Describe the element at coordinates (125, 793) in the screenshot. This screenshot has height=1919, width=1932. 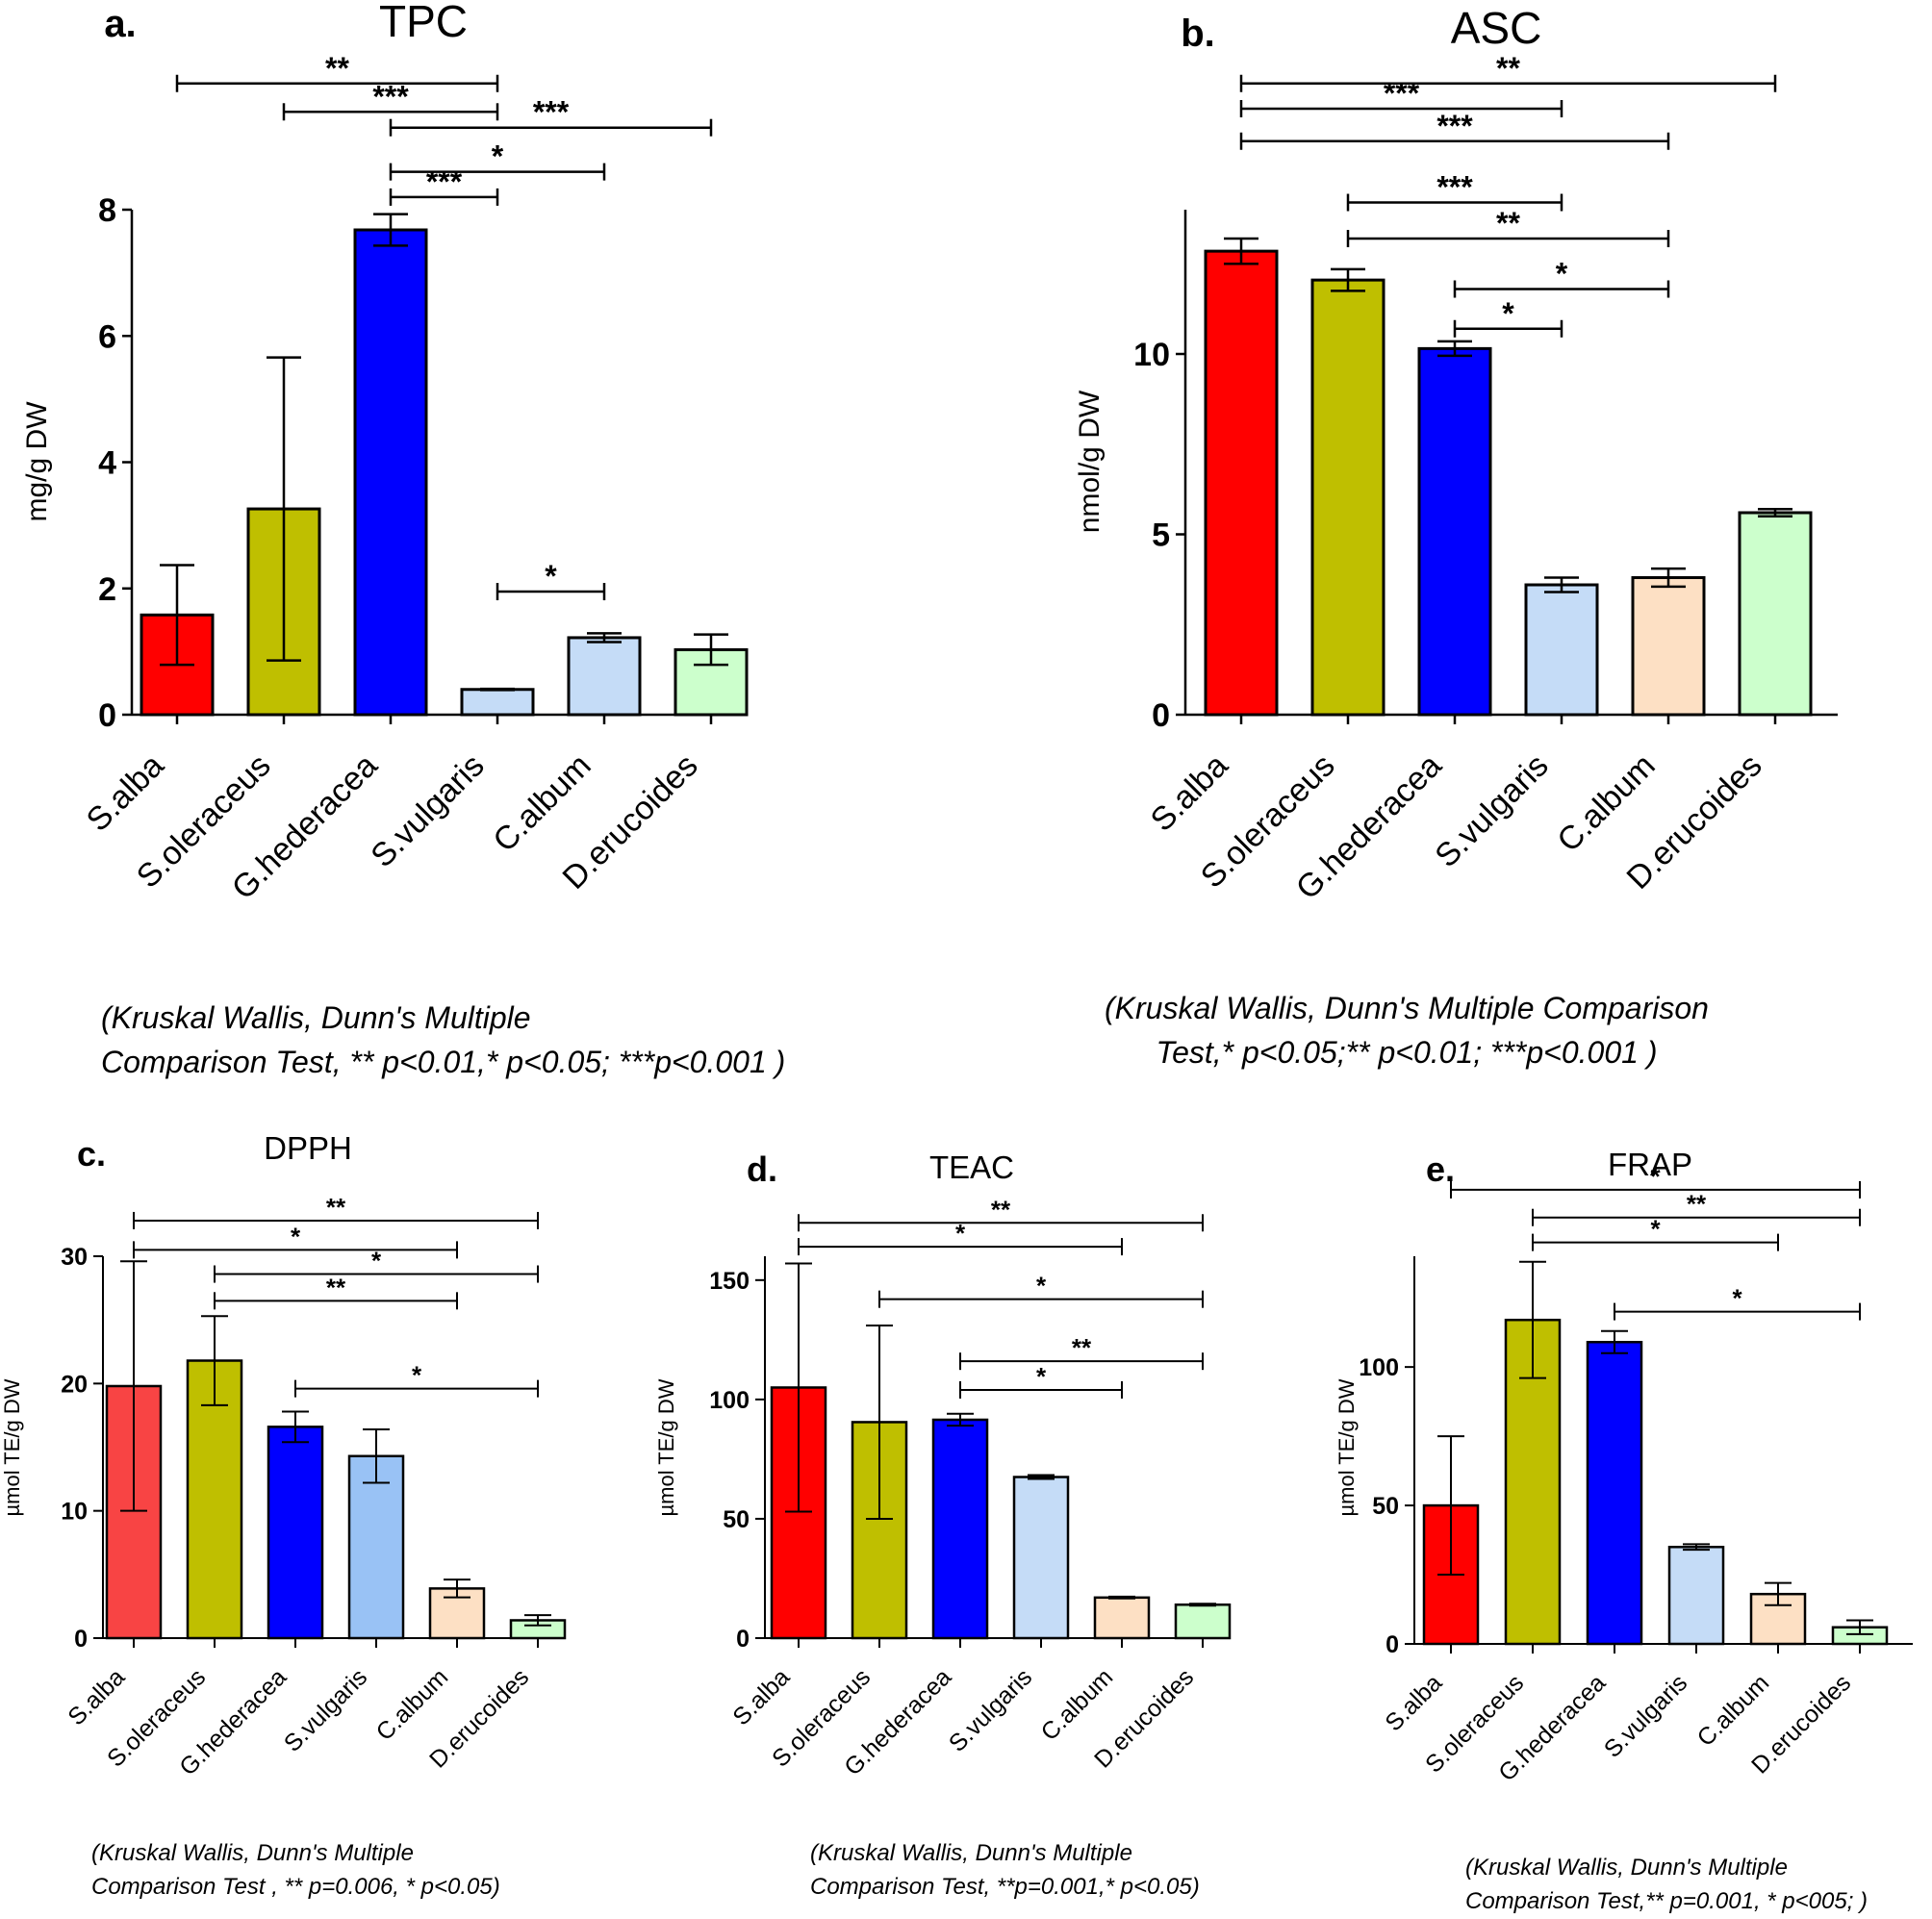
I see `panel-a-x-tick-label: S.alba` at that location.